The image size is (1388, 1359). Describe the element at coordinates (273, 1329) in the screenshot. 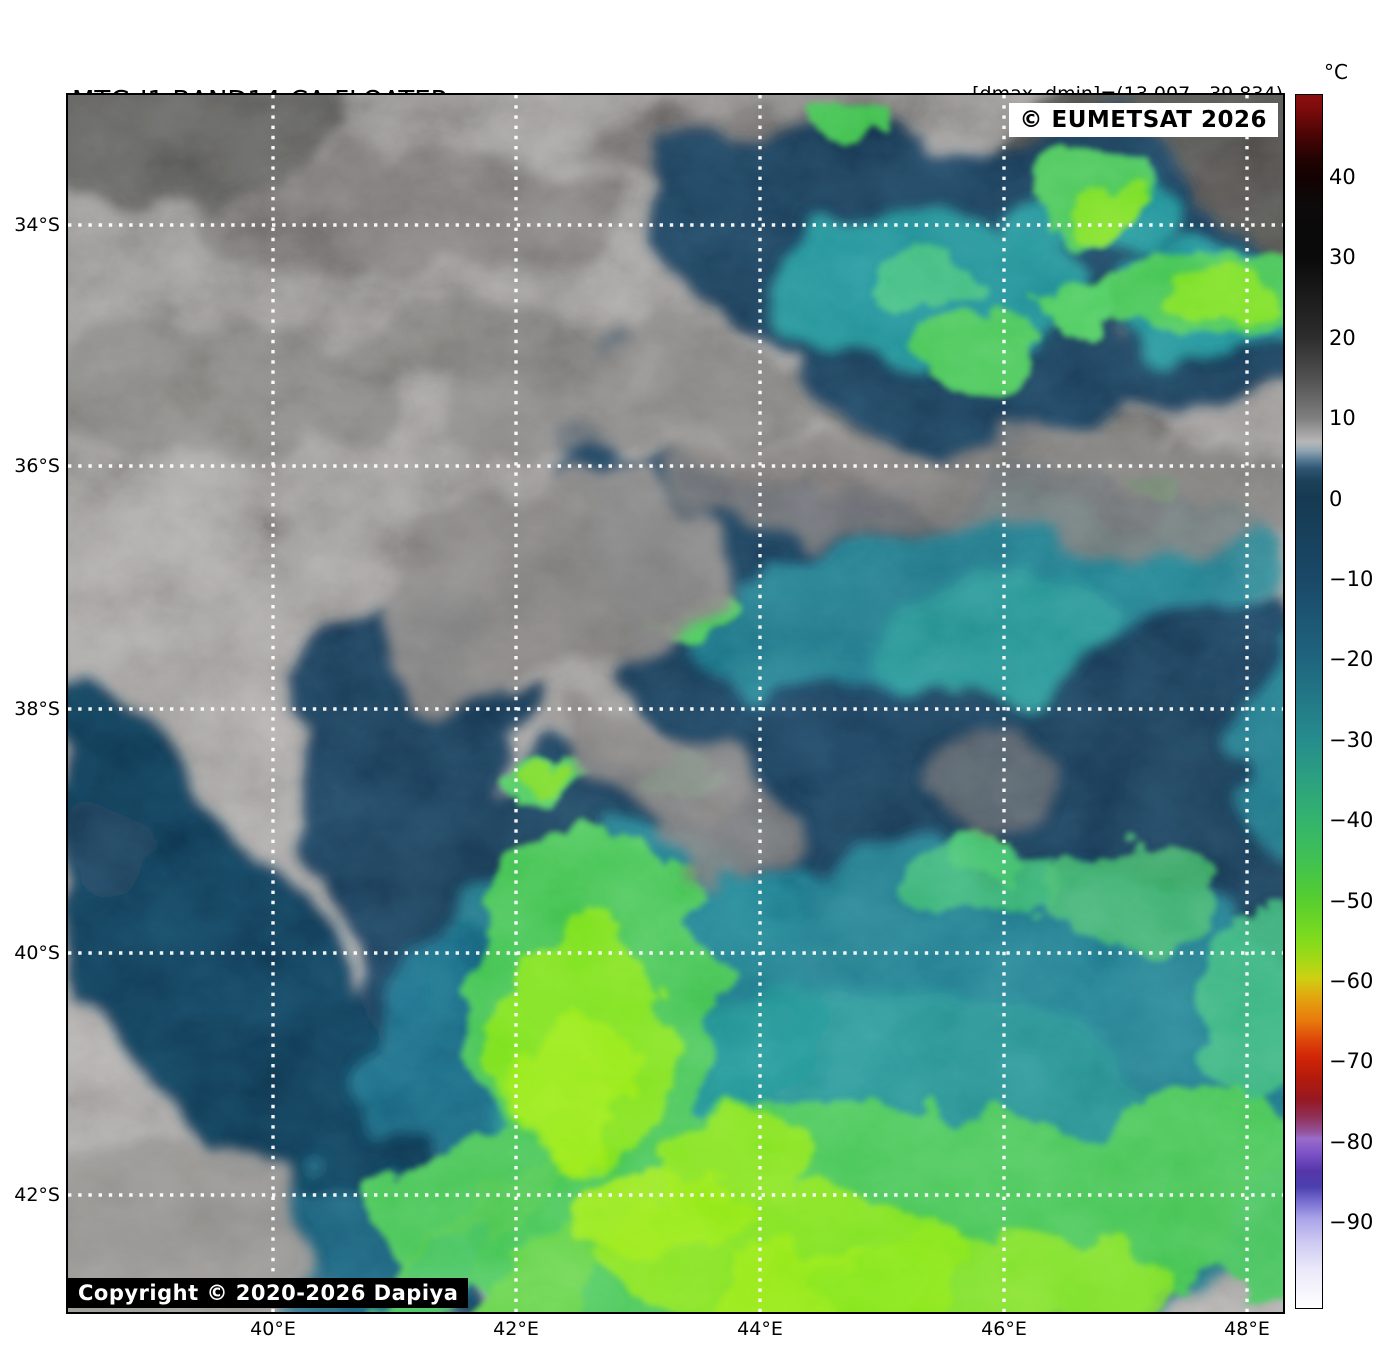

I see `lon-tick-label: 40°E` at that location.